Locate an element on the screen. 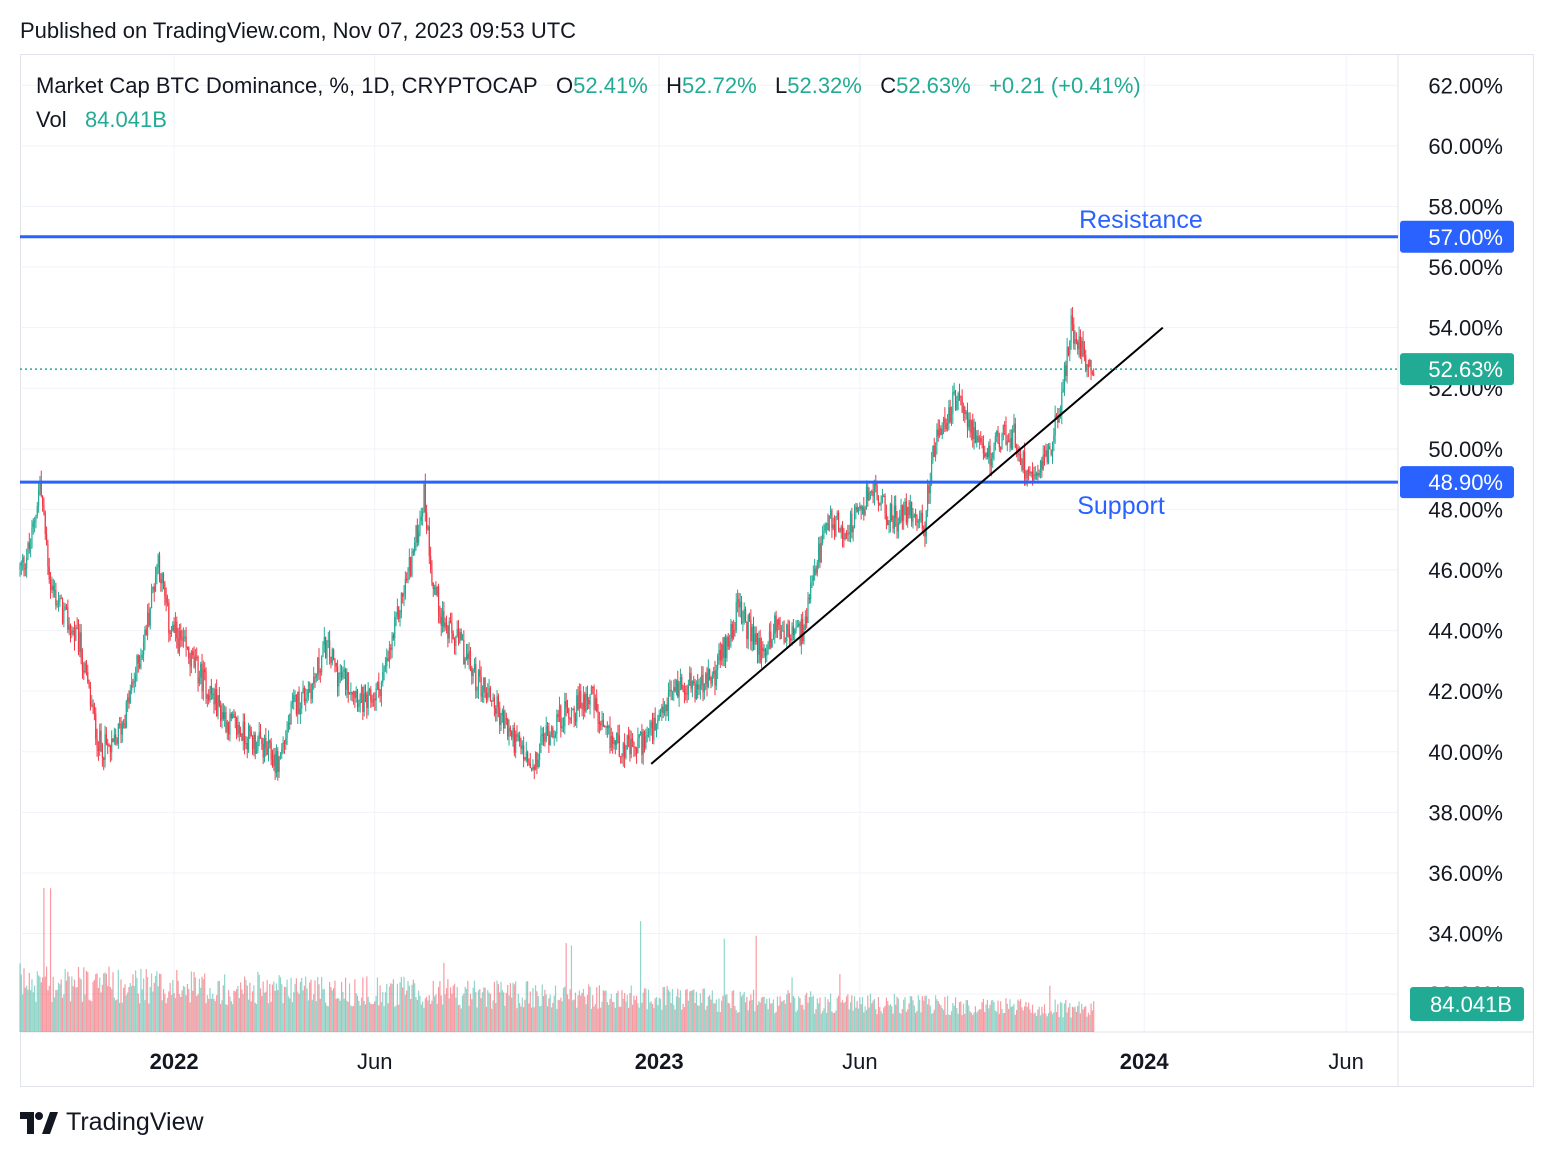  y-tick-label: 42.00% is located at coordinates (1465, 691).